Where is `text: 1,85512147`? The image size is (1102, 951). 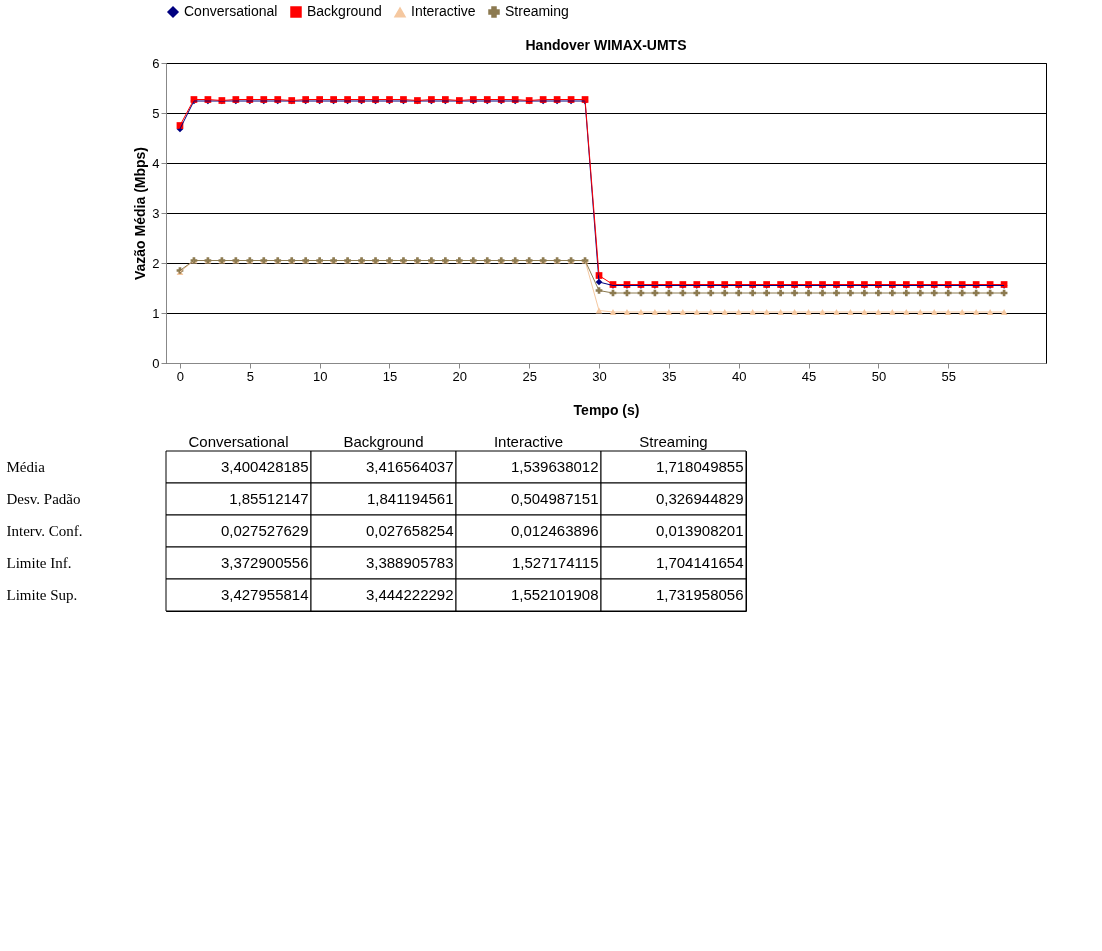 text: 1,85512147 is located at coordinates (269, 498).